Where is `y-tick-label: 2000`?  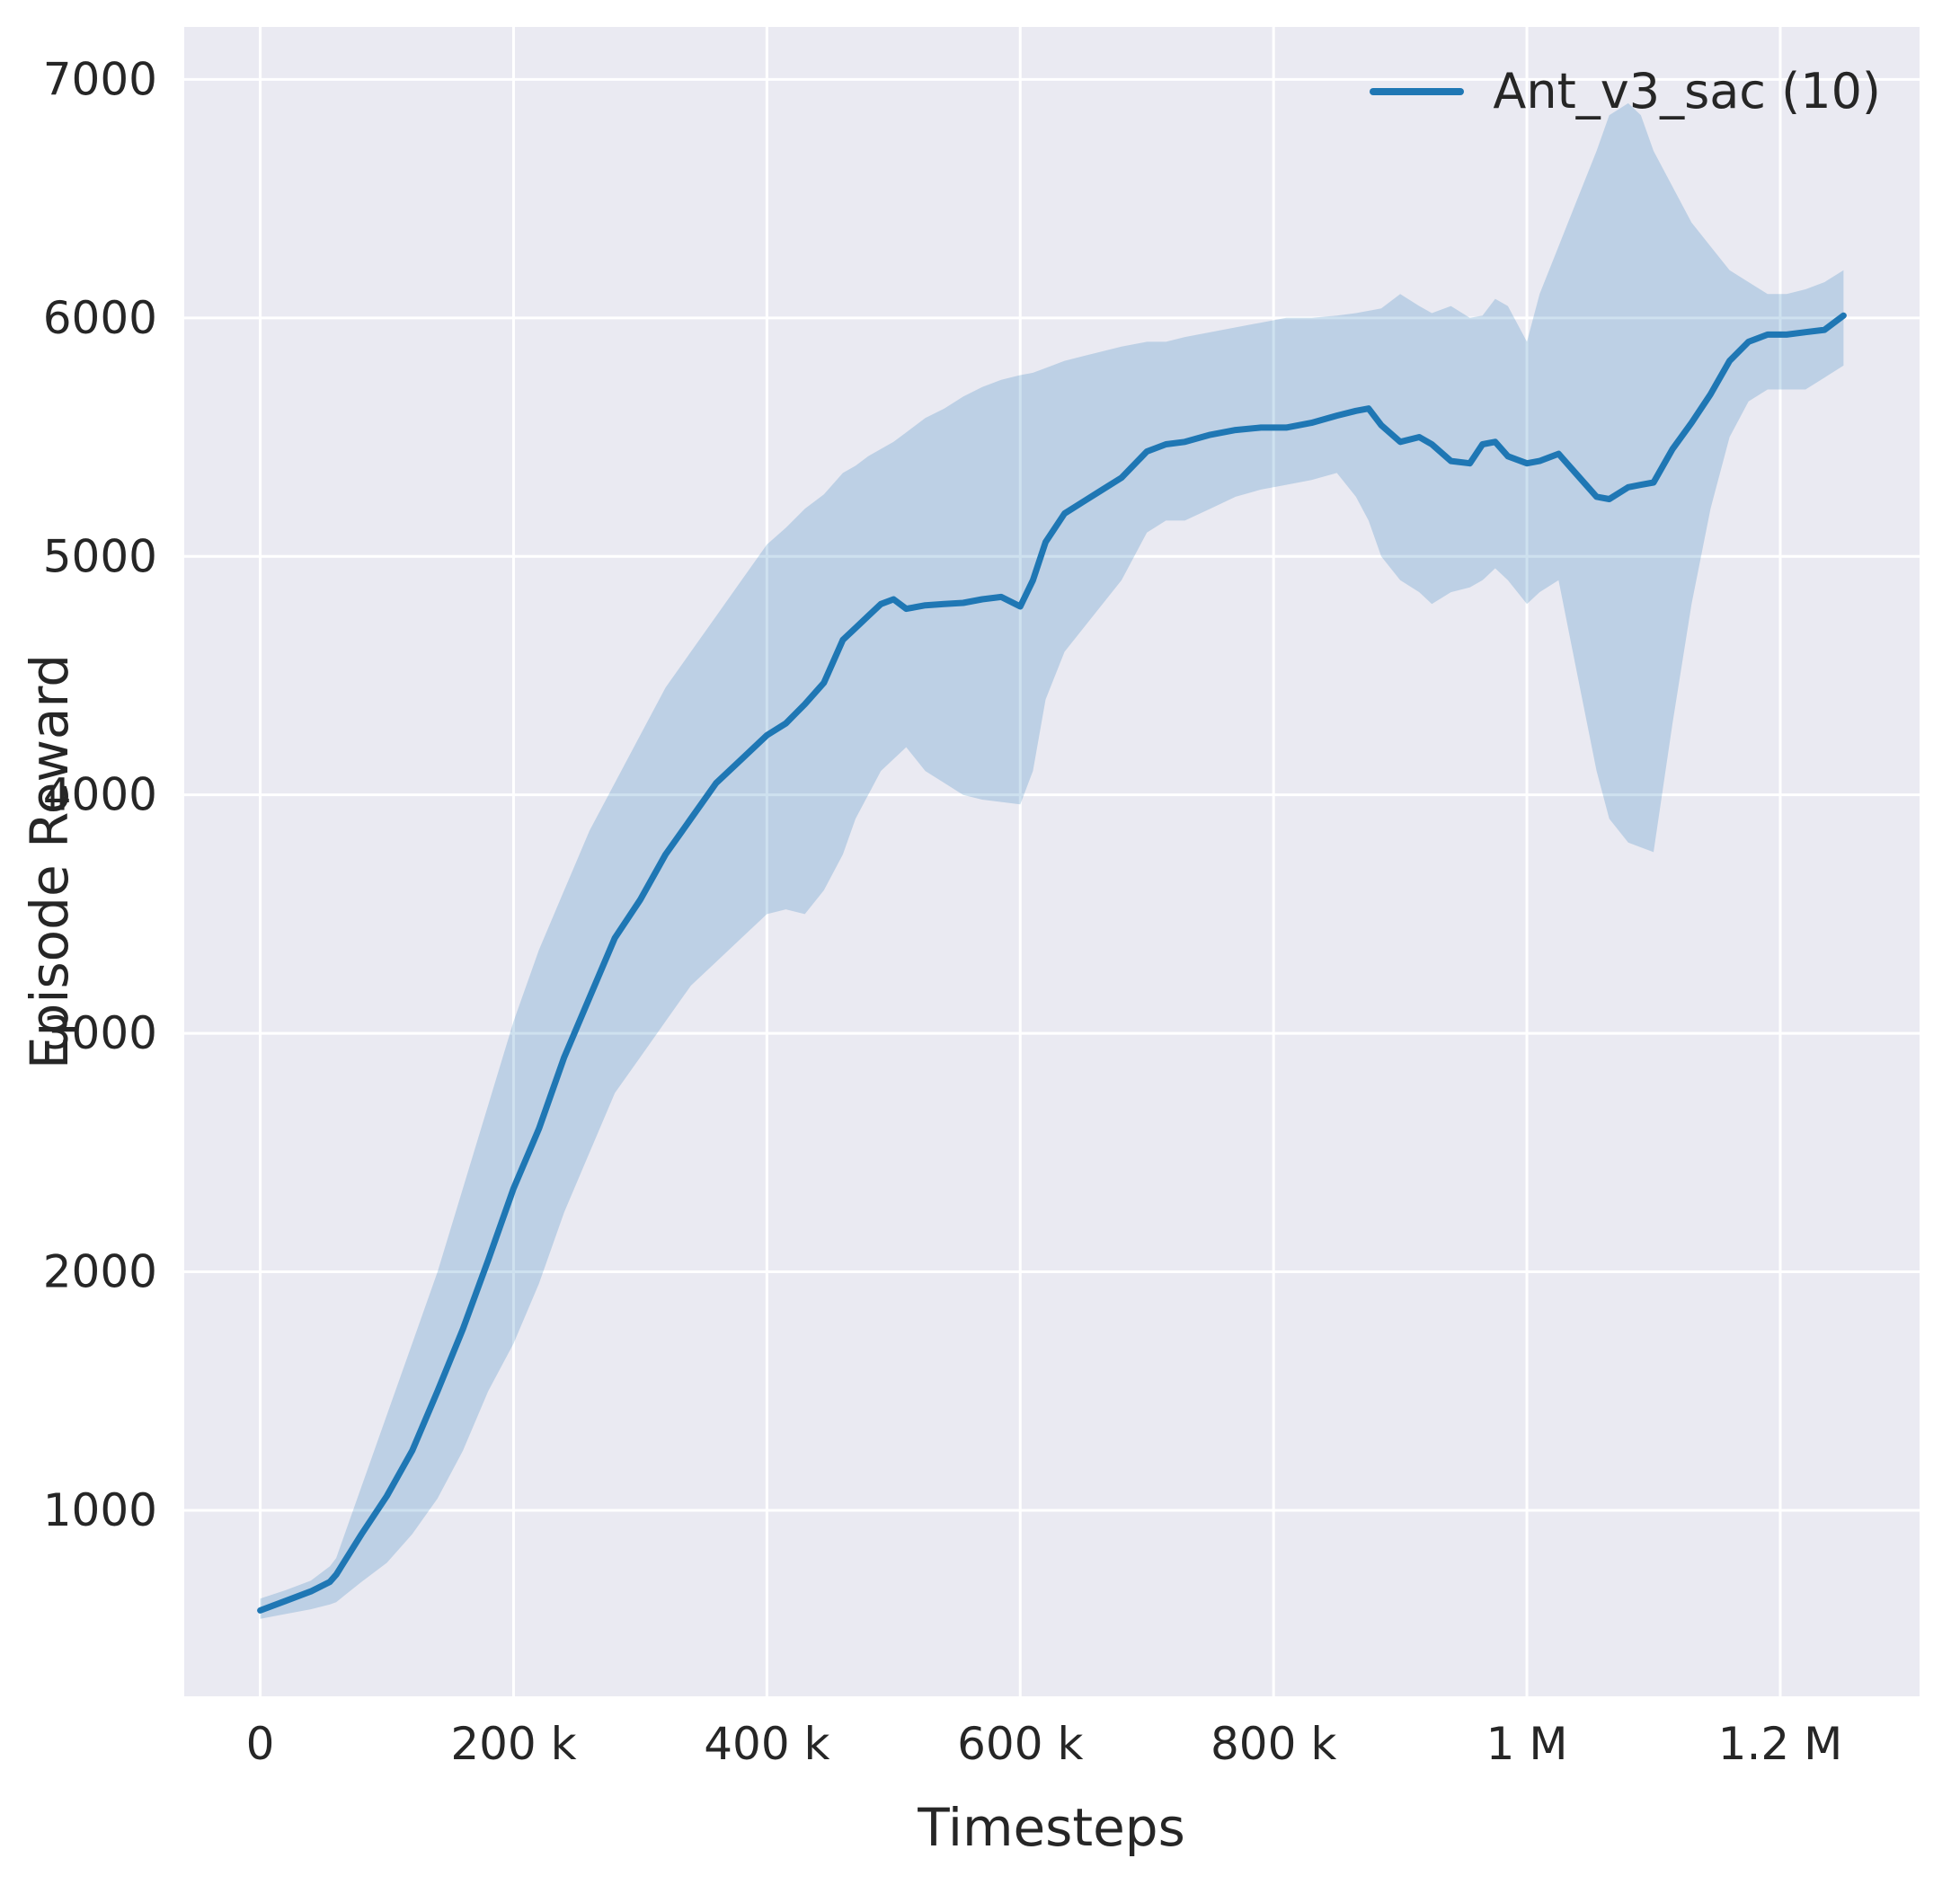 y-tick-label: 2000 is located at coordinates (100, 1272).